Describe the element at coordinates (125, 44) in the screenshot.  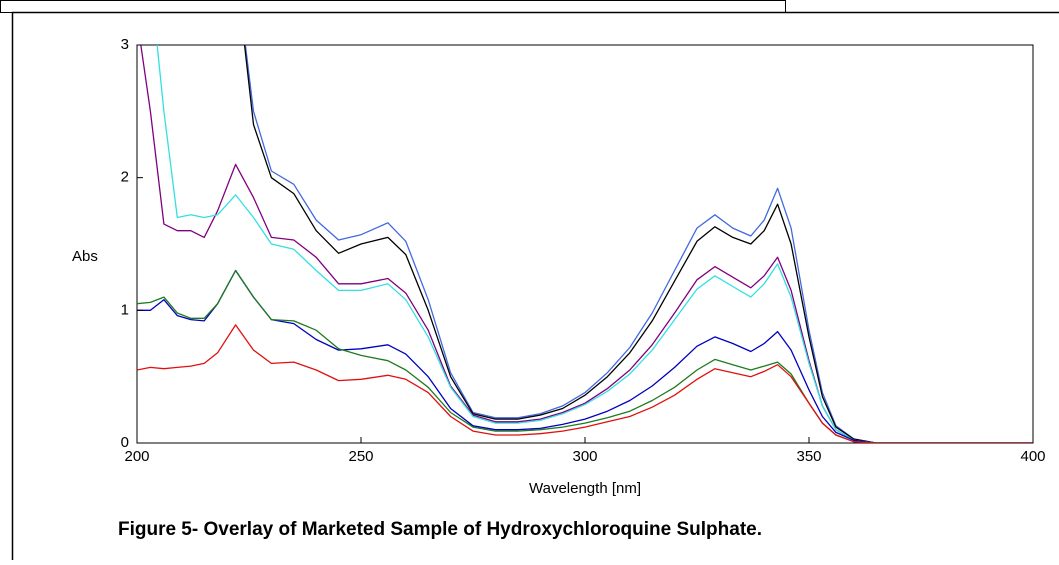
I see `y-tick-label: 3` at that location.